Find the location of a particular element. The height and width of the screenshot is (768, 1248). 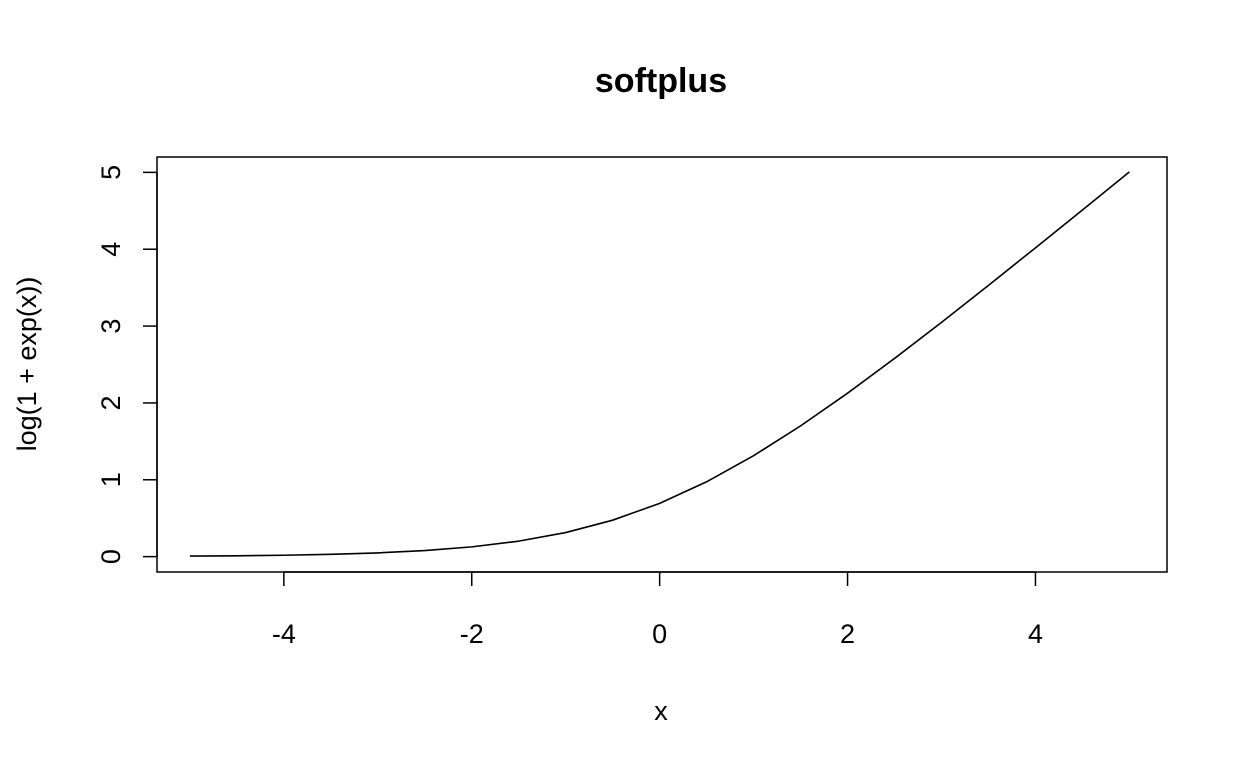

x-tick-label: -2 is located at coordinates (472, 634).